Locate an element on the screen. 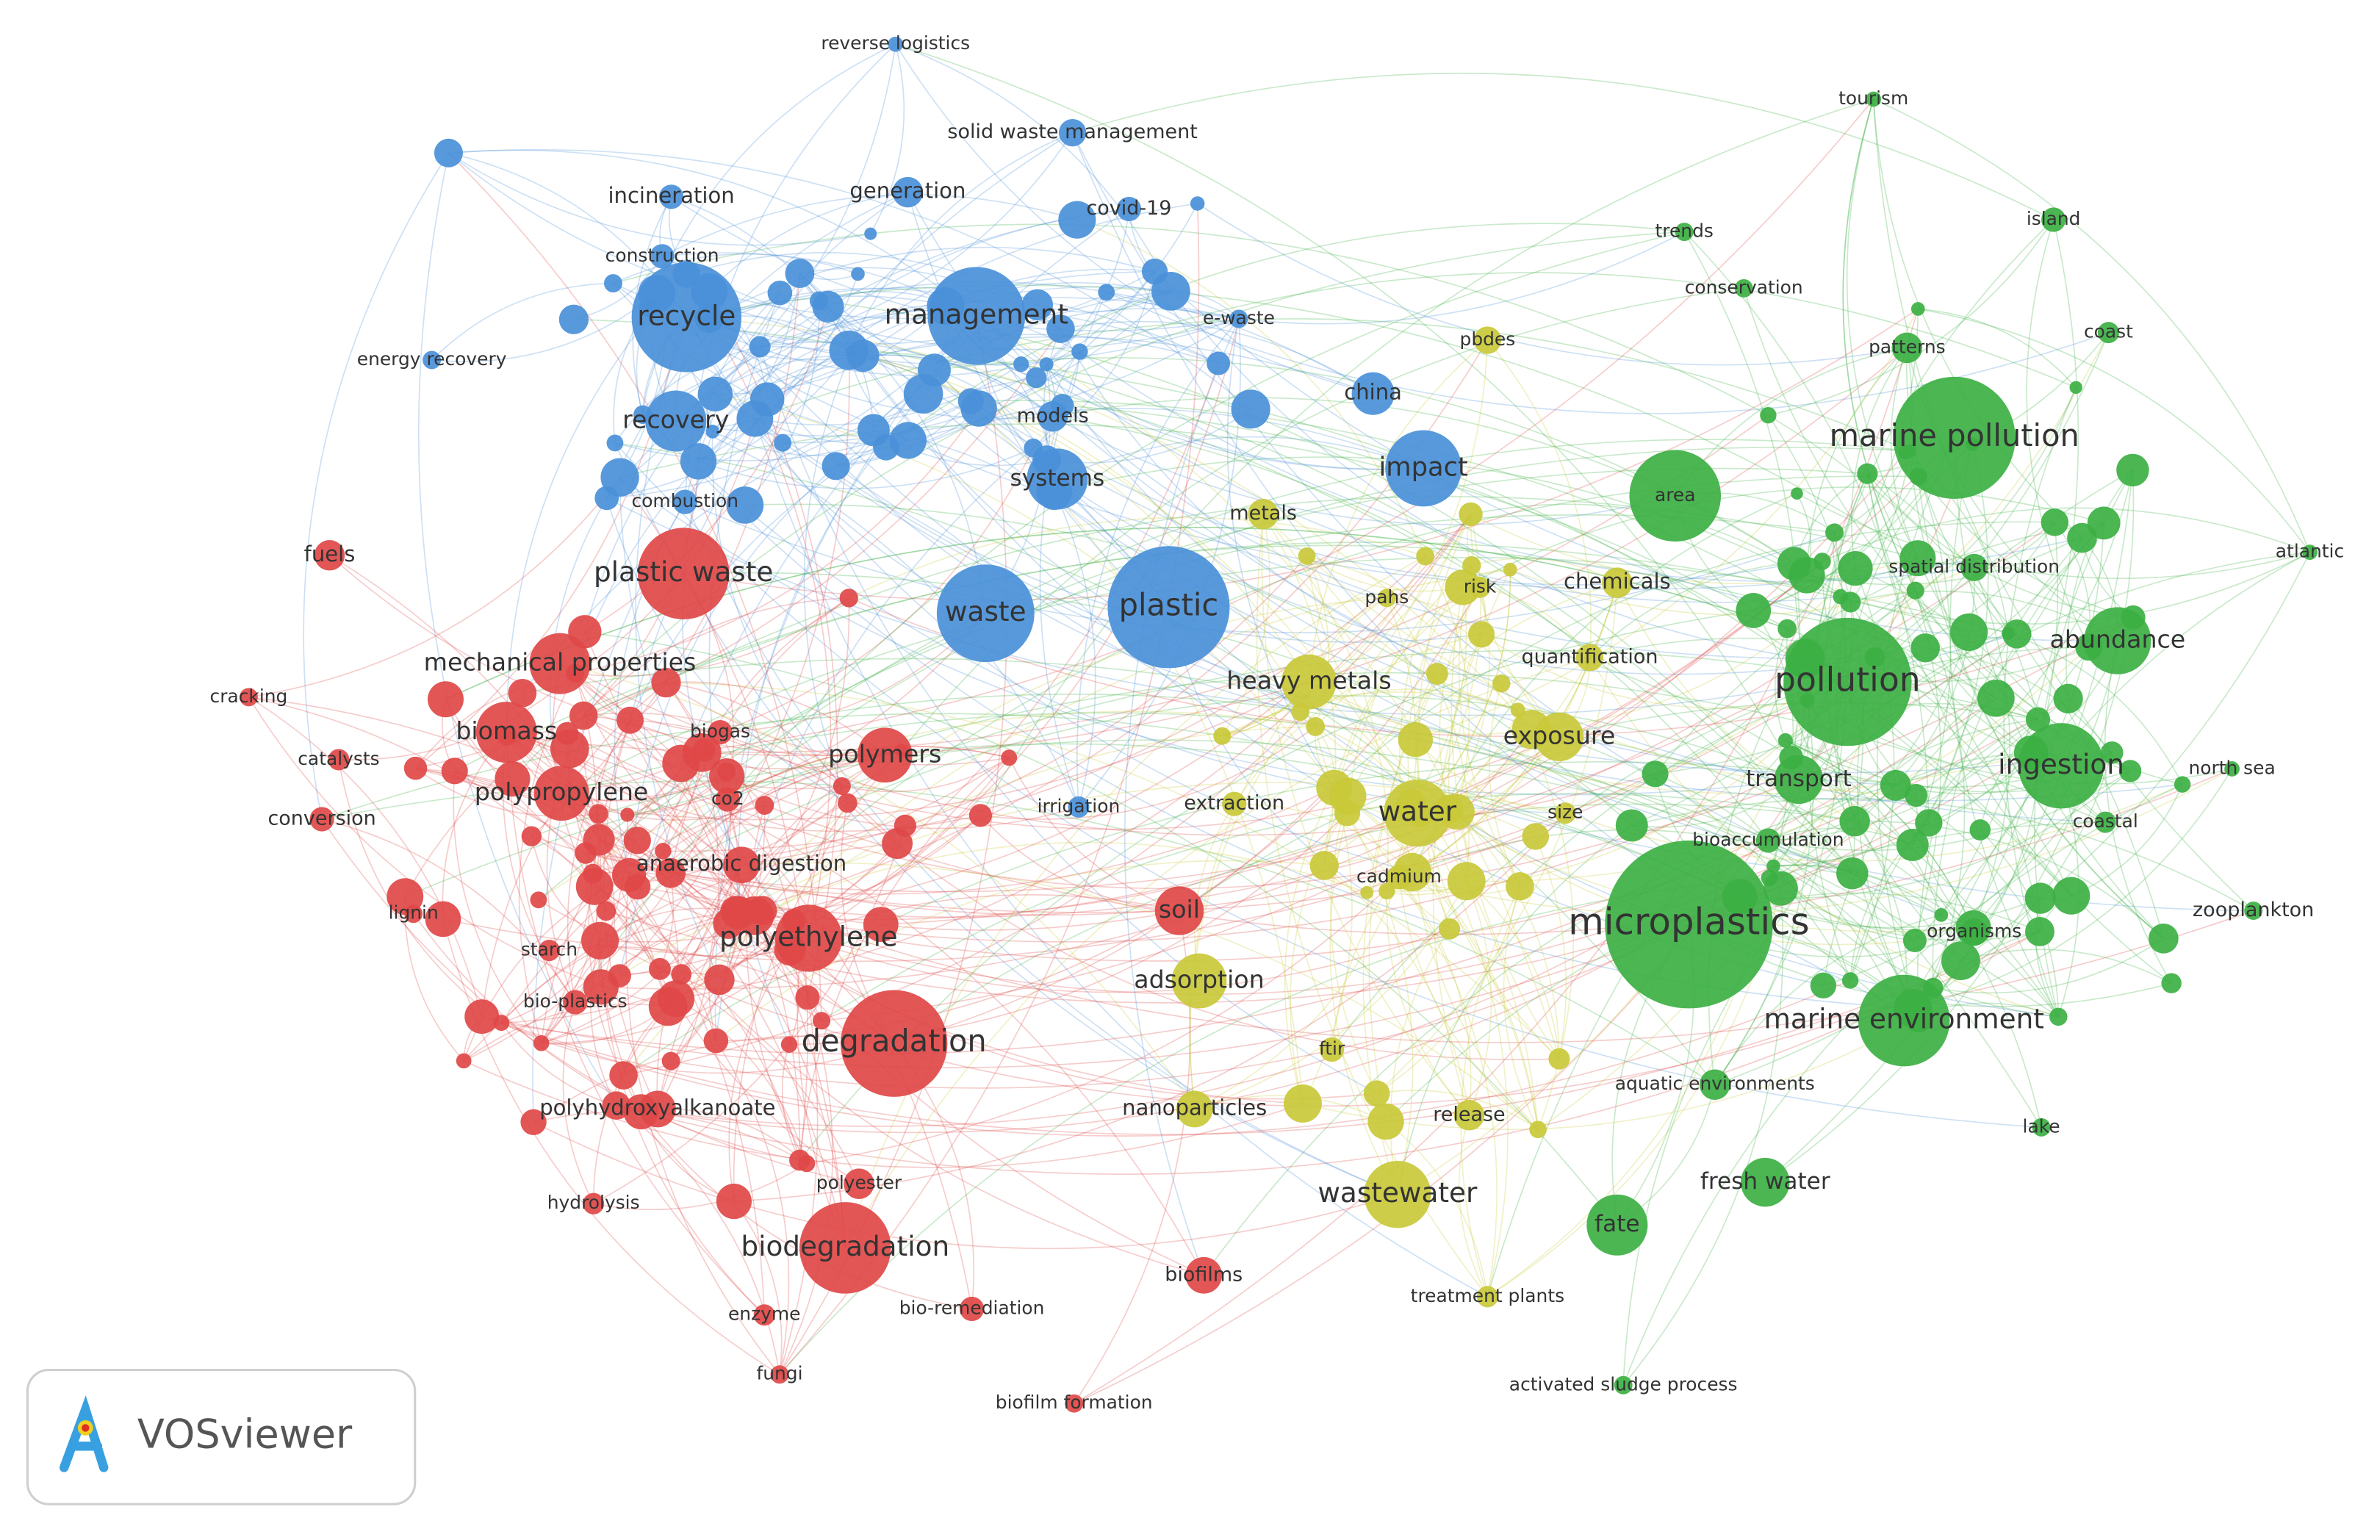 This screenshot has height=1540, width=2380. node-label: covid-19 is located at coordinates (1128, 208).